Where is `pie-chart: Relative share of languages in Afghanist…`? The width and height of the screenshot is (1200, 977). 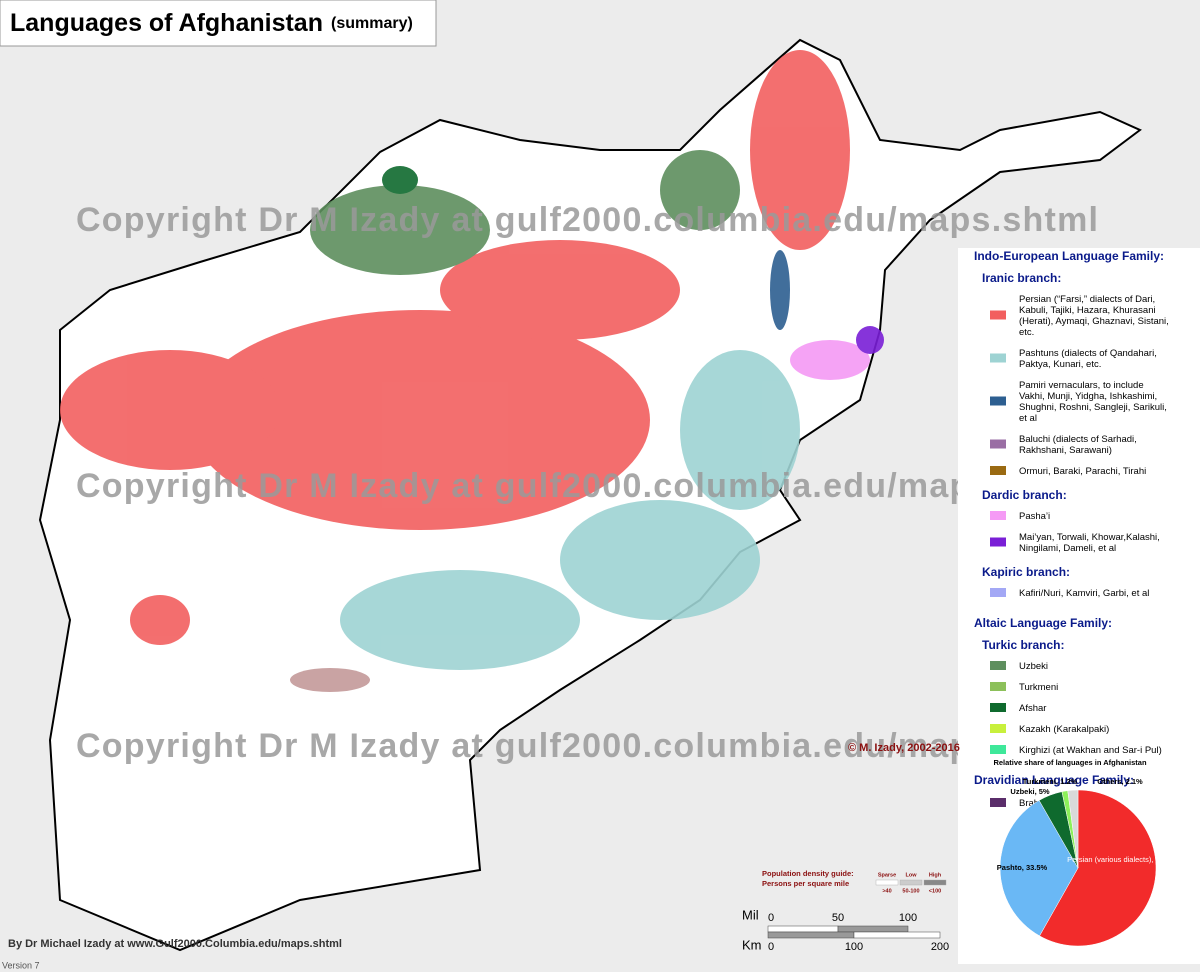 pie-chart: Relative share of languages in Afghanist… is located at coordinates (1085, 852).